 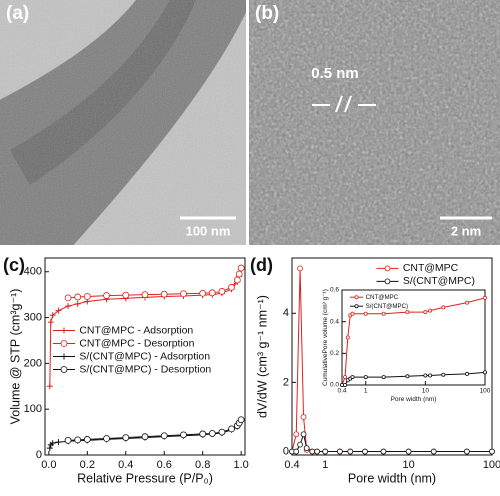 I want to click on y-axis-label: Volume @ STP (cm³g⁻¹), so click(x=16, y=357).